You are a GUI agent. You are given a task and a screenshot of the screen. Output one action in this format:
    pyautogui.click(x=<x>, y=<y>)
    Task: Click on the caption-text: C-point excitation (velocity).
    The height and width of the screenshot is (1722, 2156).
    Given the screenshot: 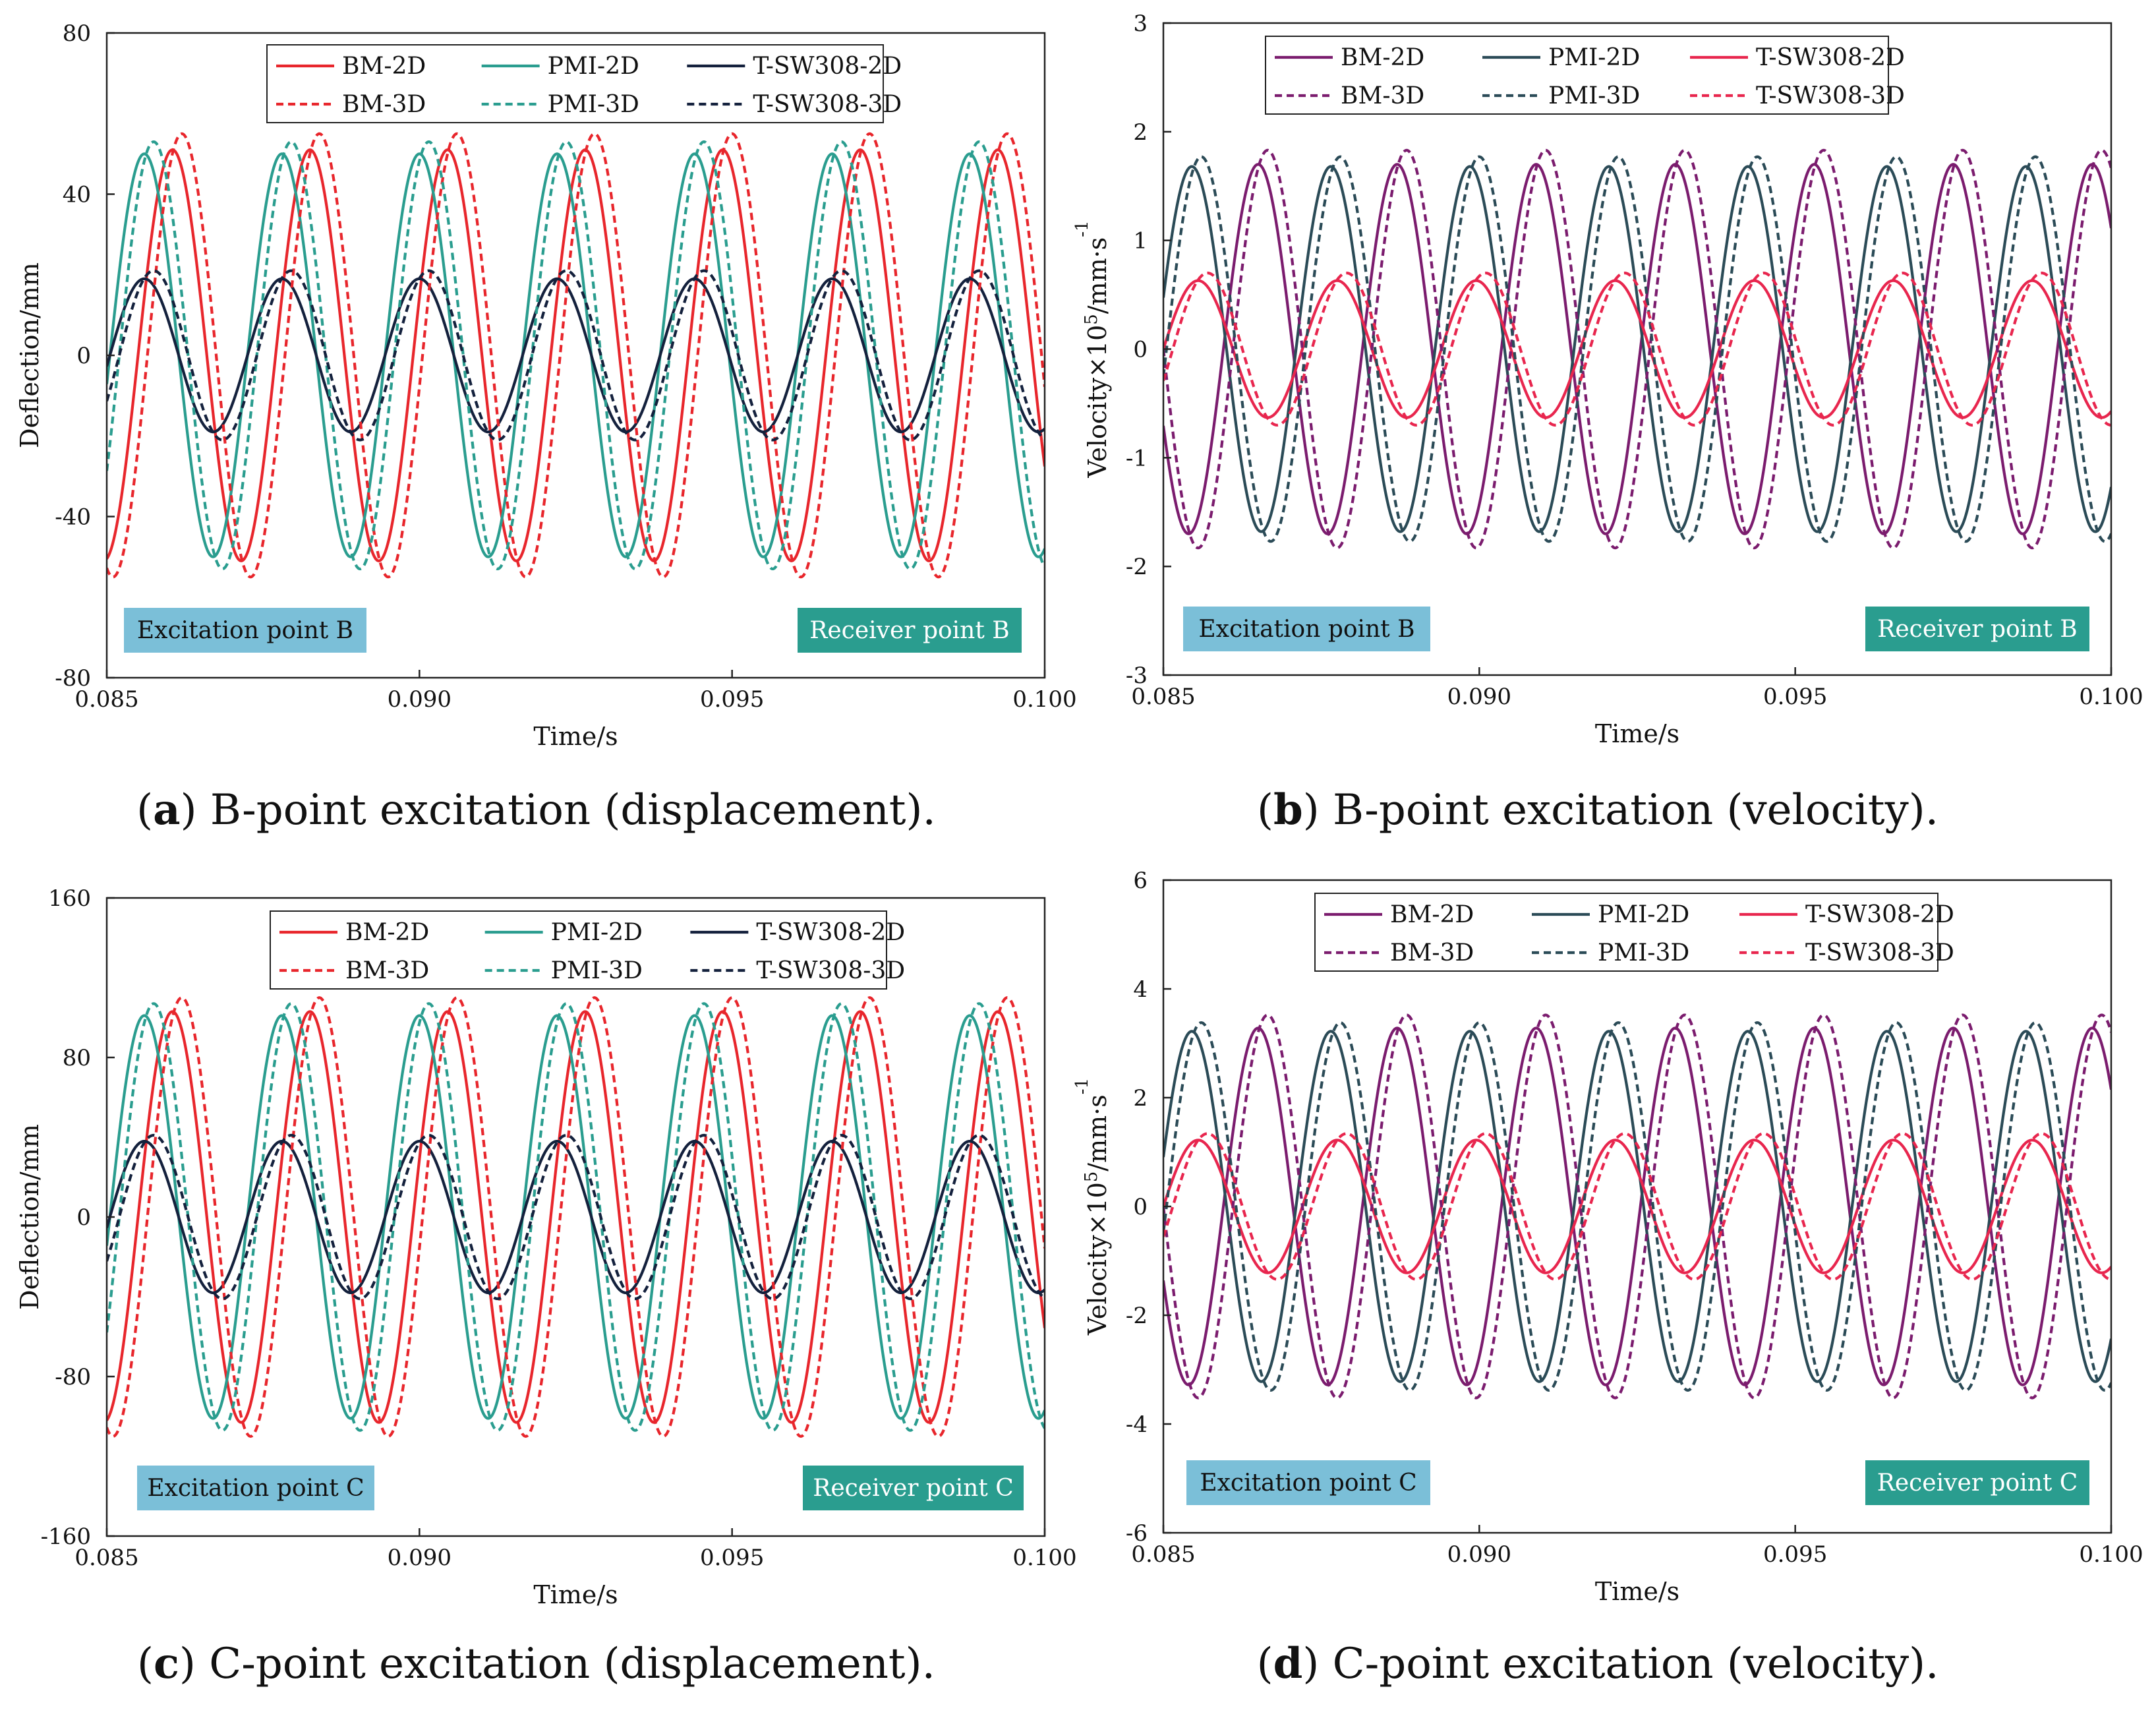 What is the action you would take?
    pyautogui.click(x=1628, y=1664)
    